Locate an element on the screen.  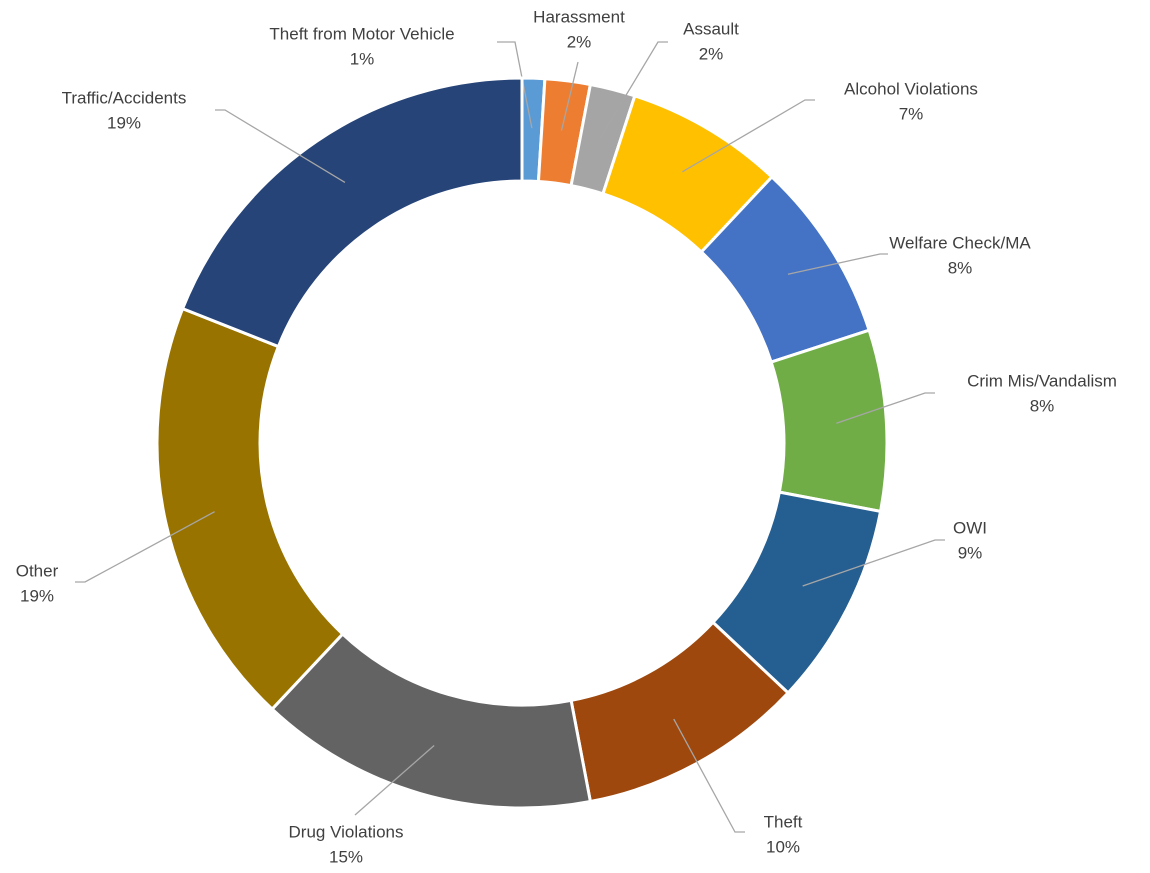
slice-value: 1% is located at coordinates (362, 58).